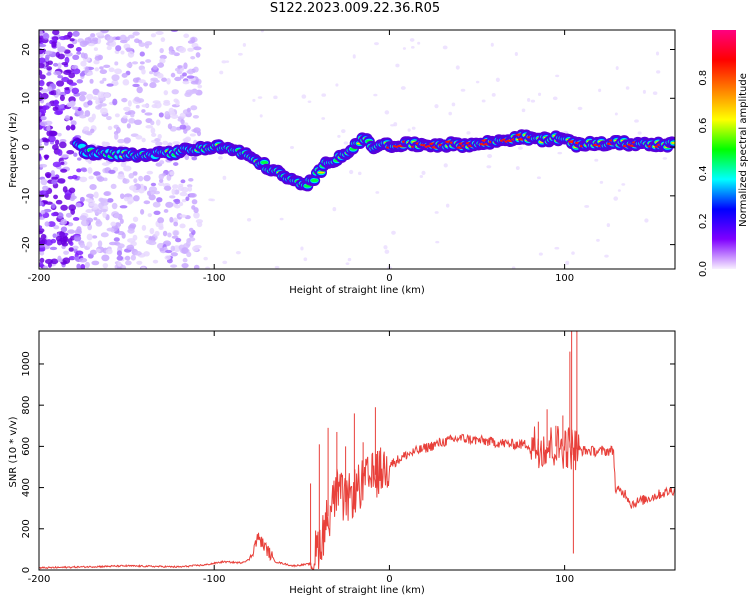  Describe the element at coordinates (26, 244) in the screenshot. I see `y-tick-label: -20` at that location.